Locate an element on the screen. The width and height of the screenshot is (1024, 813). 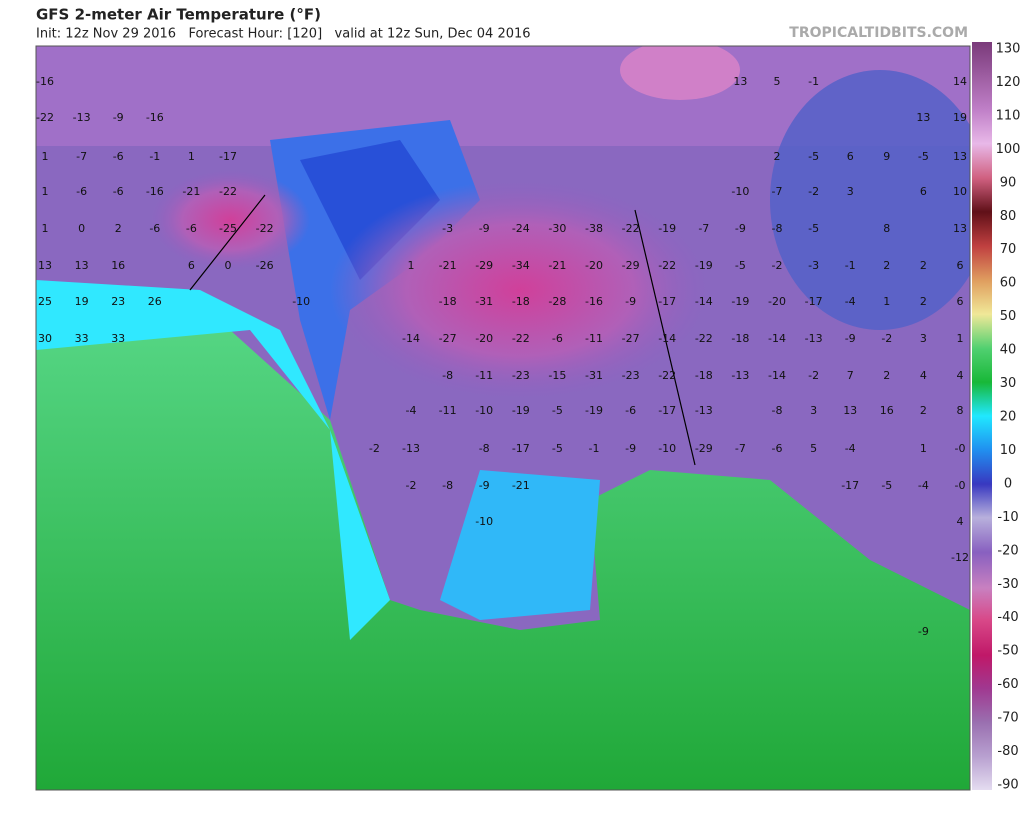
colorbar-label: -30 is located at coordinates (1007, 584).